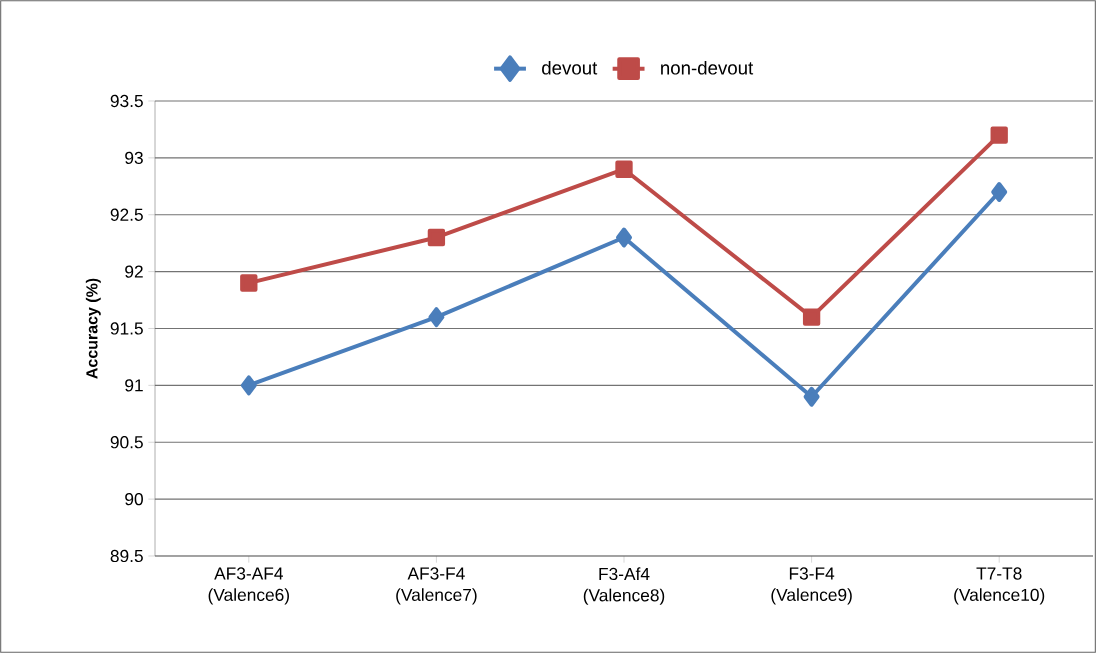  I want to click on y-tick-label: 93.5, so click(126, 101).